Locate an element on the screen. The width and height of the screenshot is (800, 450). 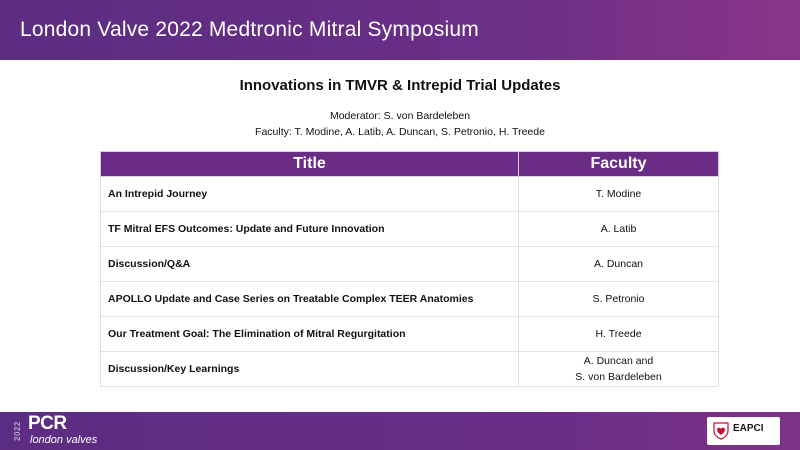
table-row: An Intrepid Journey T. Modine is located at coordinates (409, 194).